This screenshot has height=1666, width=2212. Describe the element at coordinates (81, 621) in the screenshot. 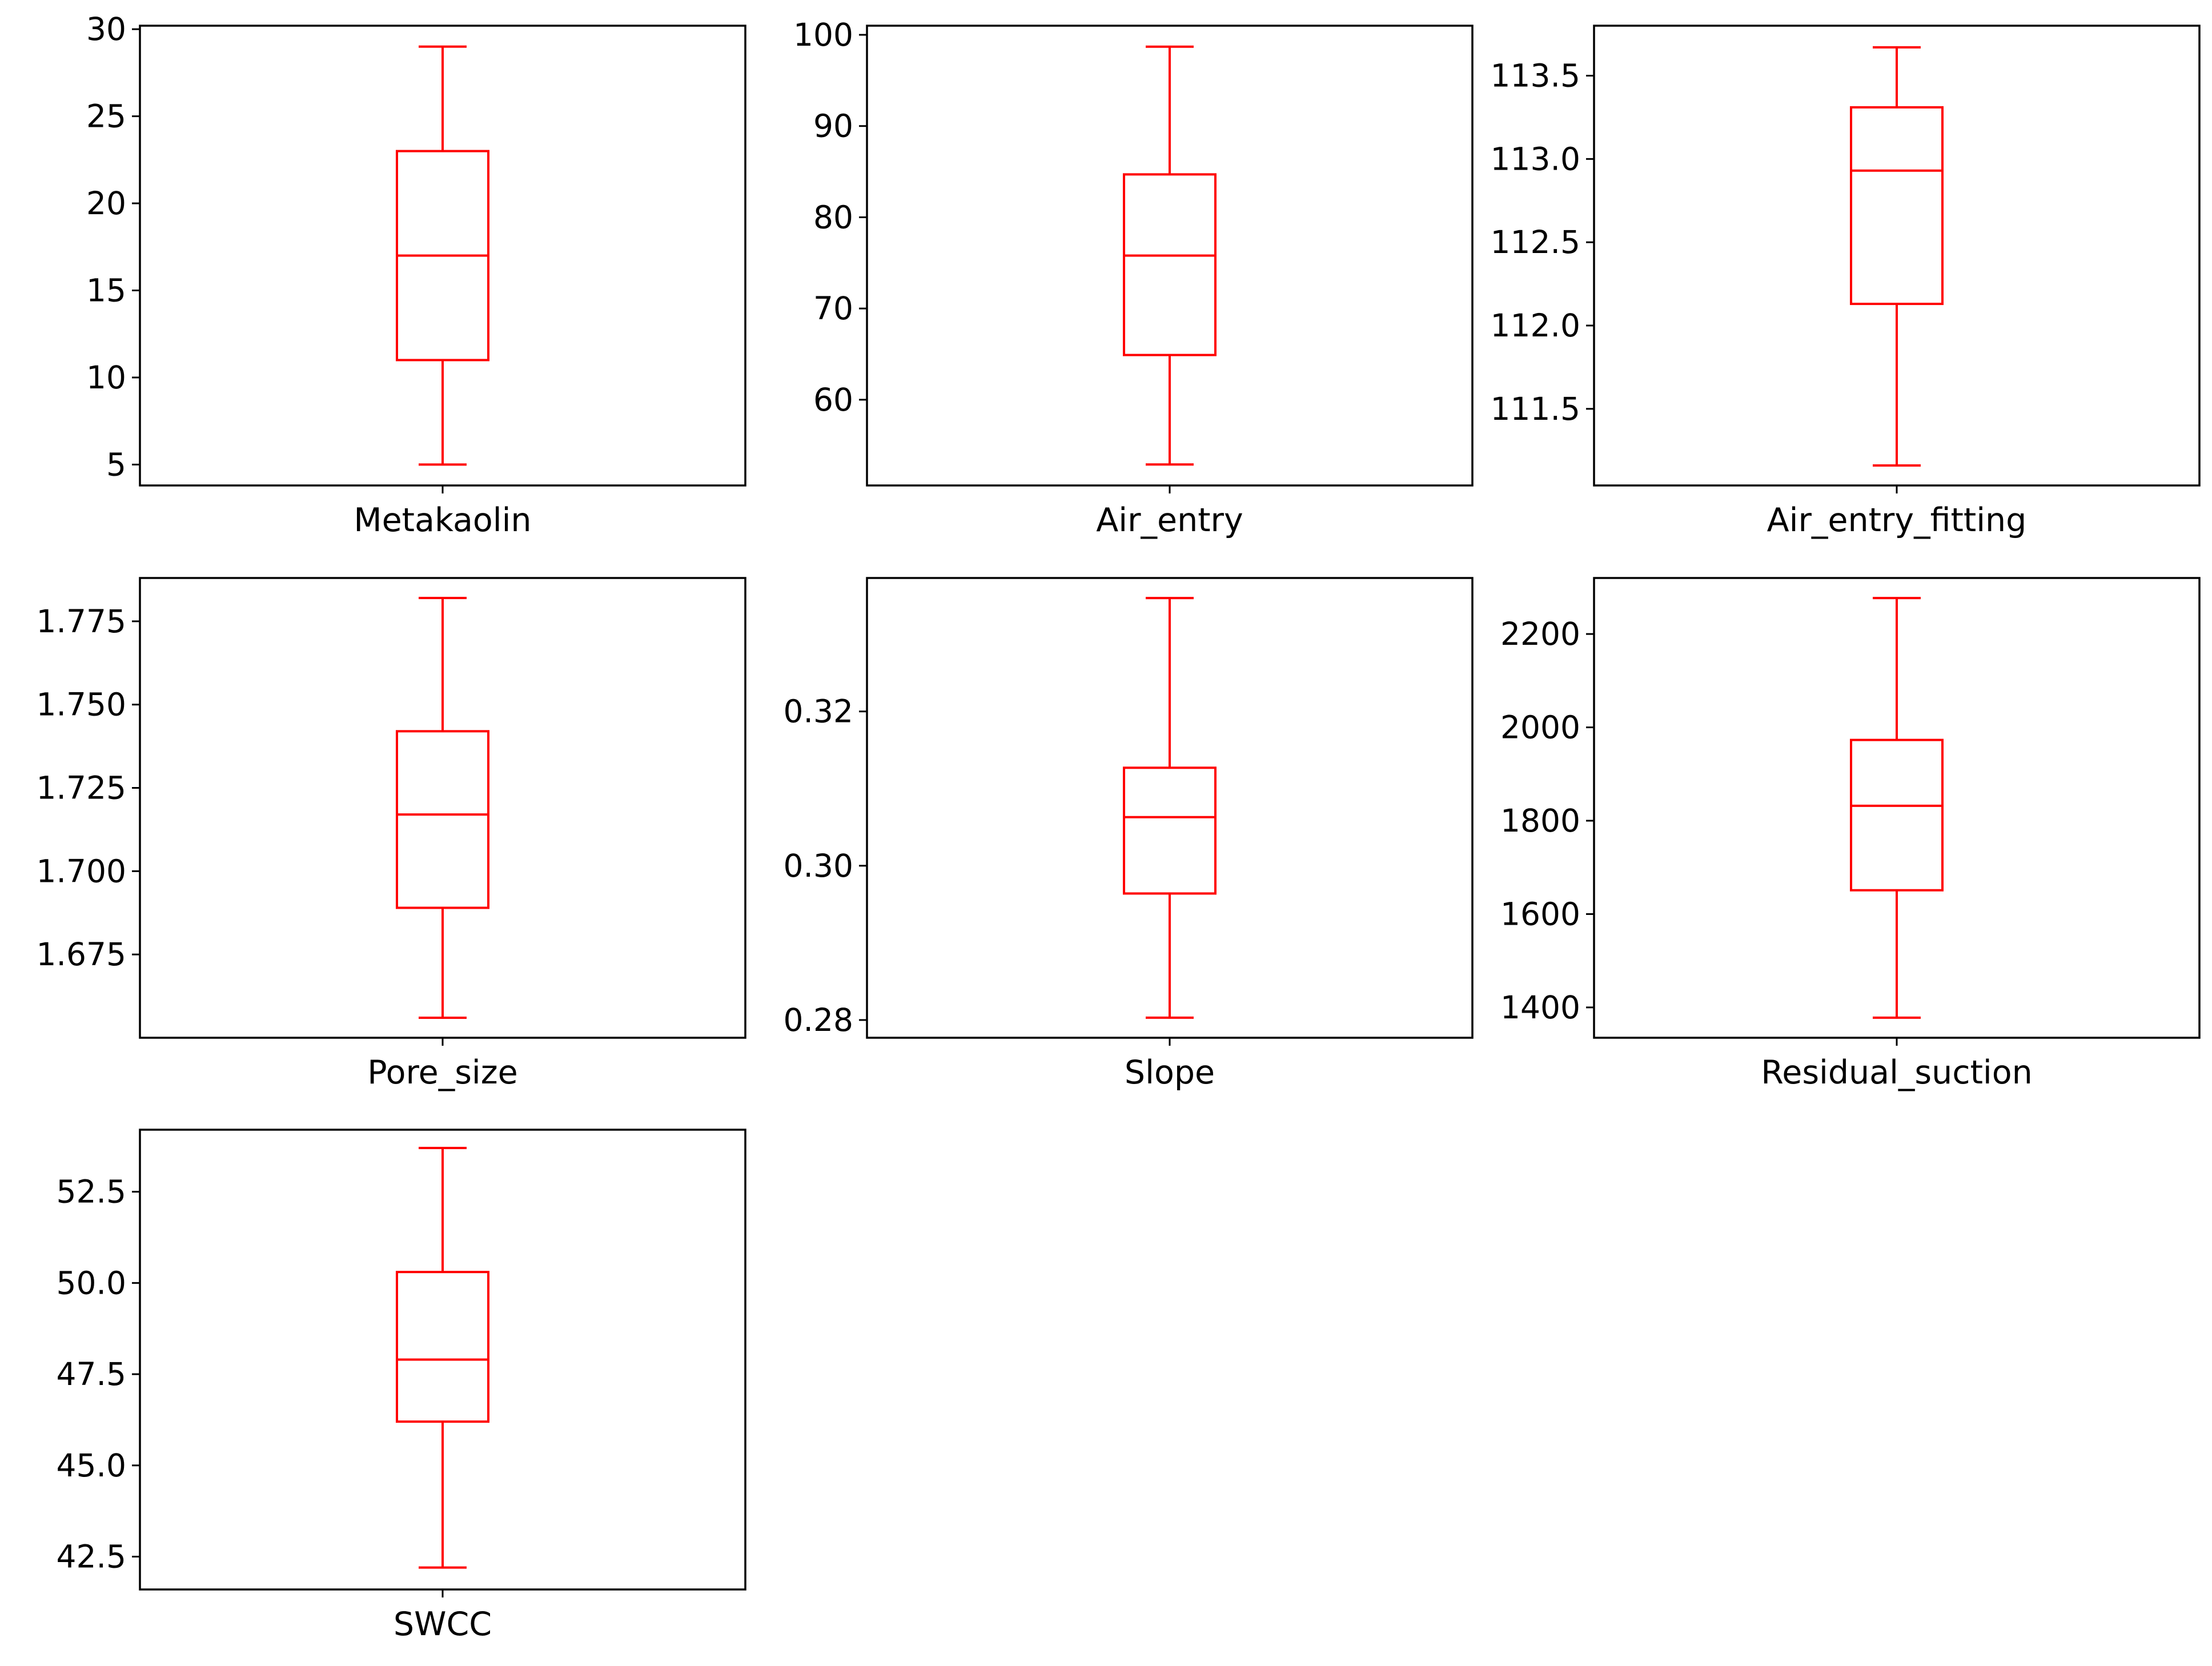

I see `y-tick-label: 1.775` at that location.